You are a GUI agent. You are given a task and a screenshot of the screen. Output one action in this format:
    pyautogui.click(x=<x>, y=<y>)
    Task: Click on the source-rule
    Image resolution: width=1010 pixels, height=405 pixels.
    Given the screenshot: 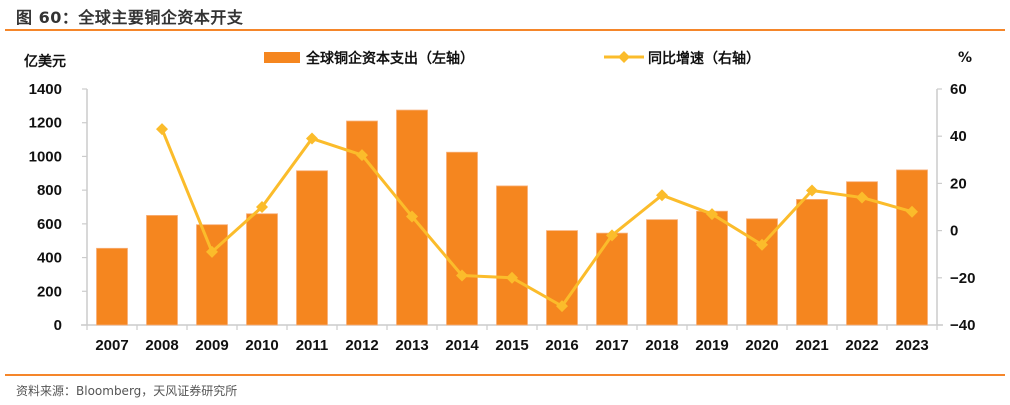 What is the action you would take?
    pyautogui.click(x=505, y=375)
    